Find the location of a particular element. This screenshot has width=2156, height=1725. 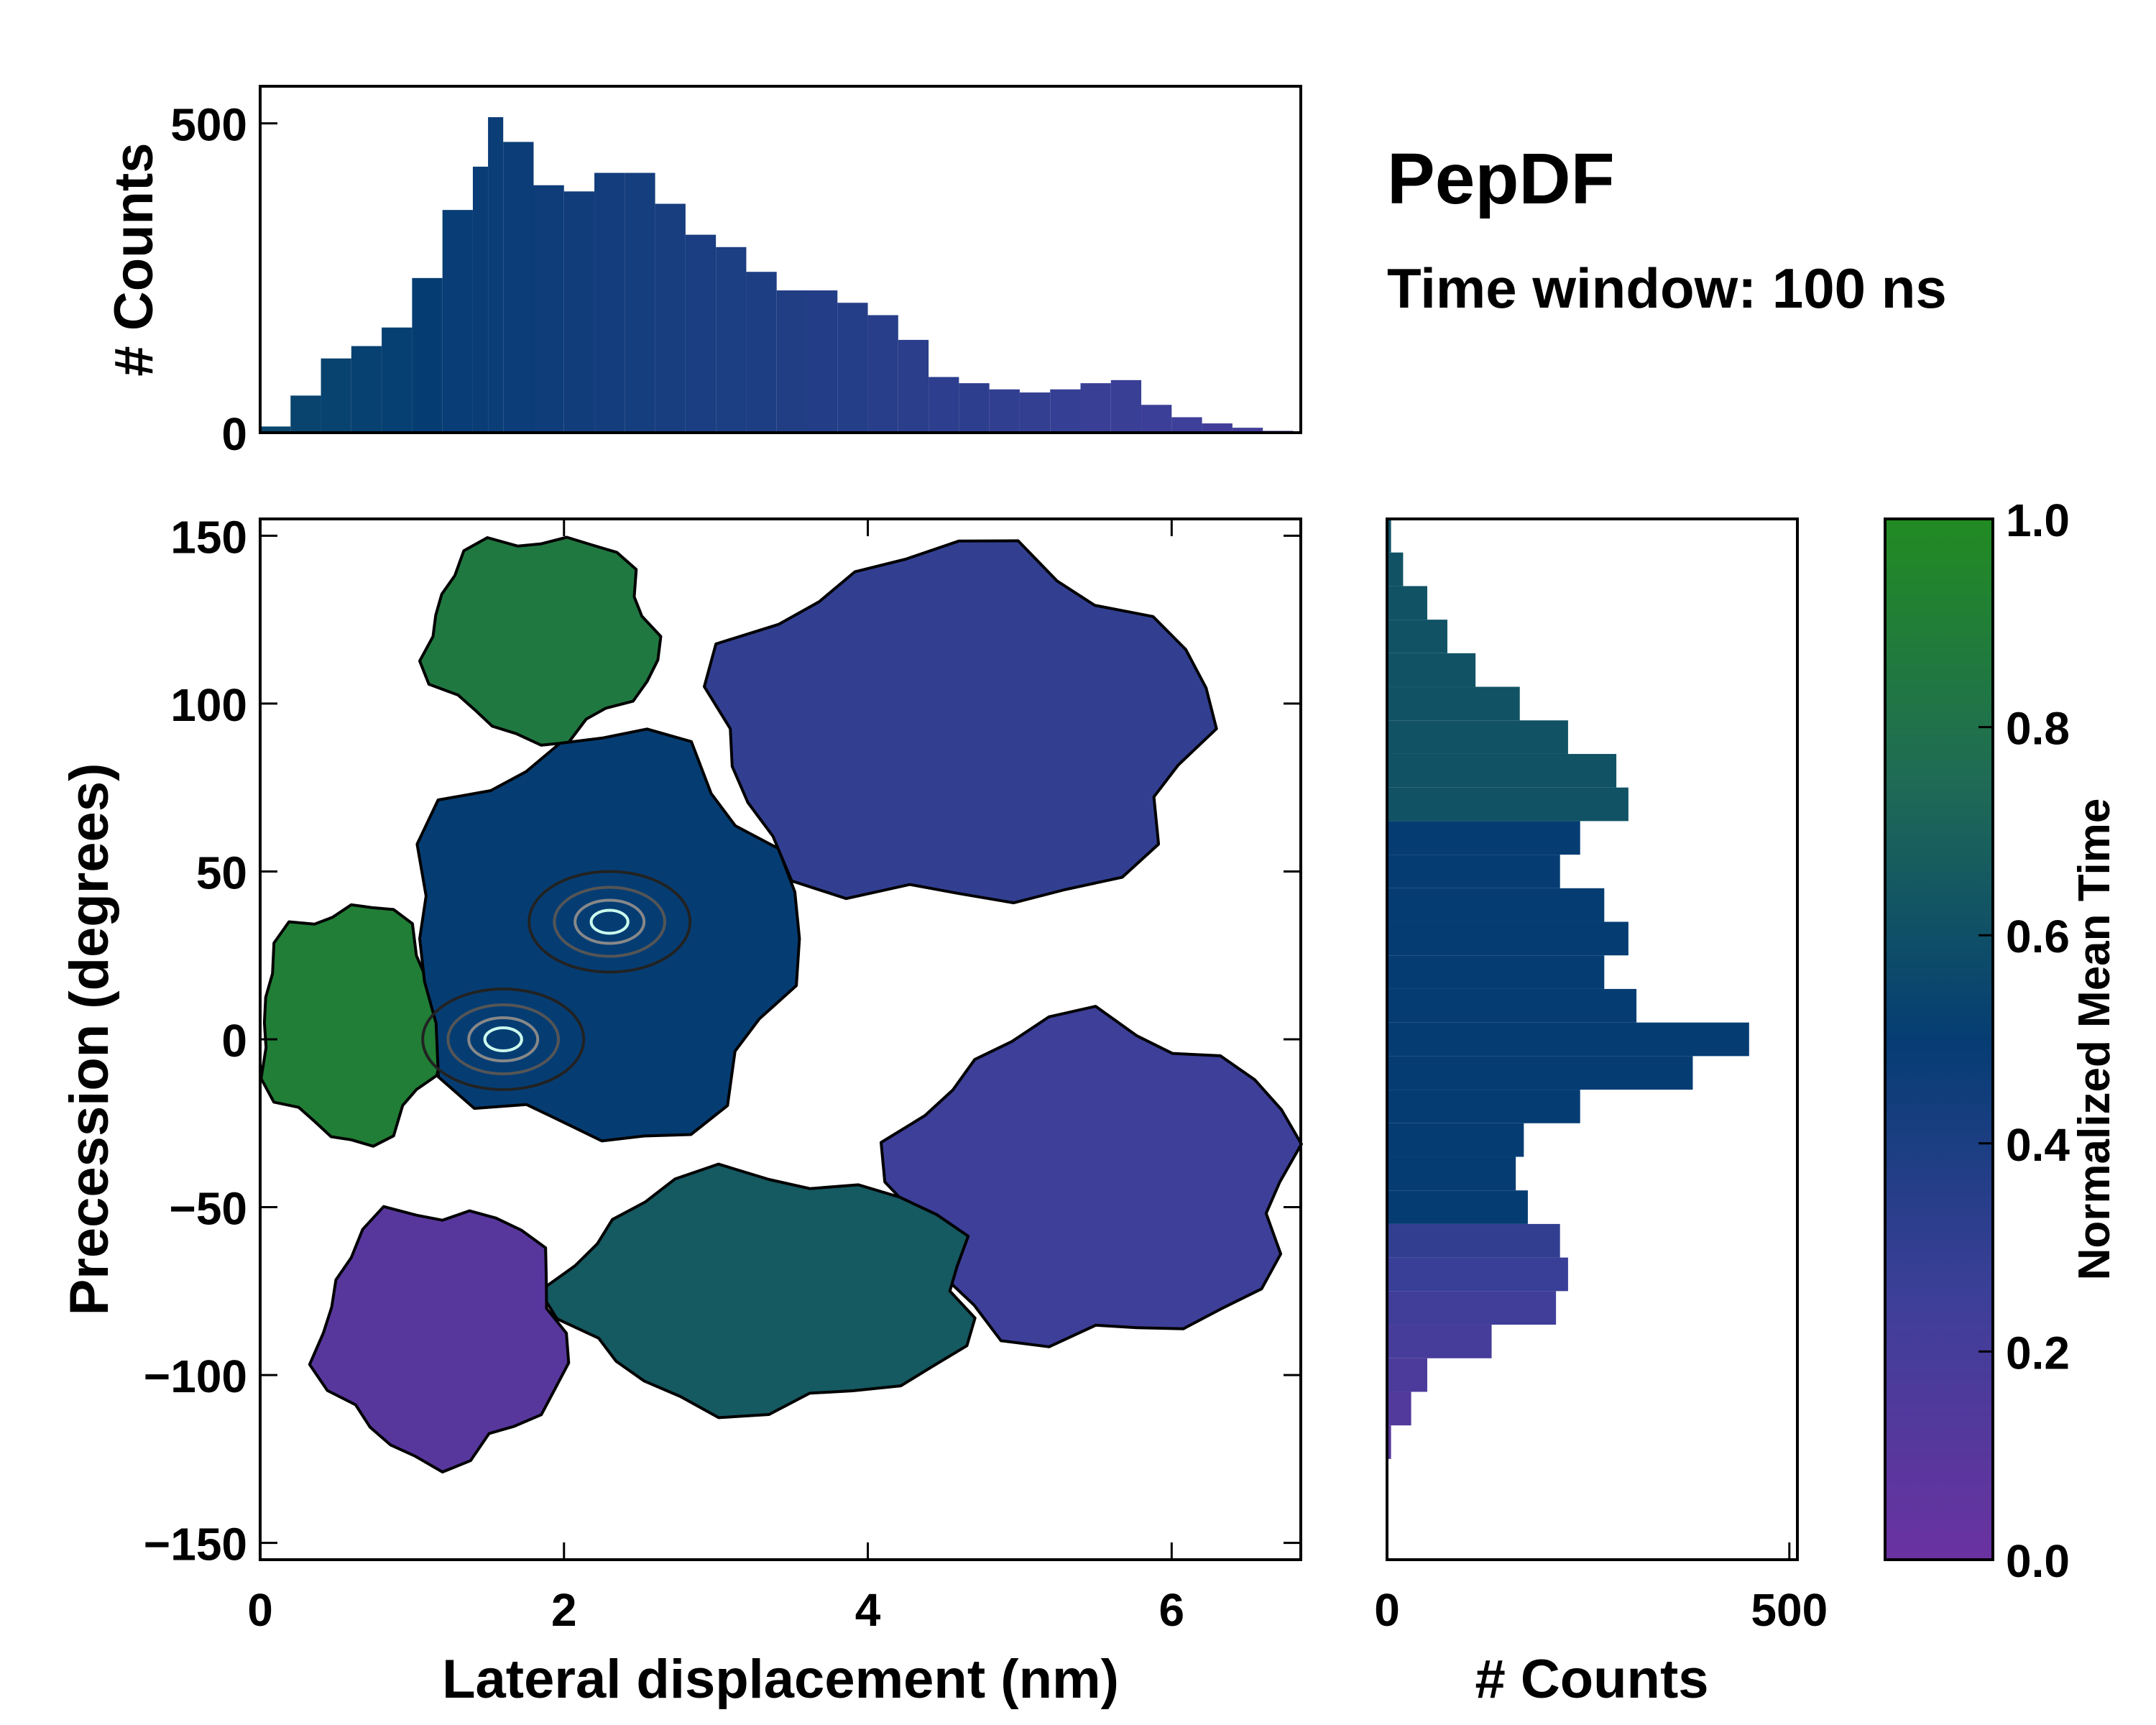

chart-title: PepDF is located at coordinates (1501, 179).